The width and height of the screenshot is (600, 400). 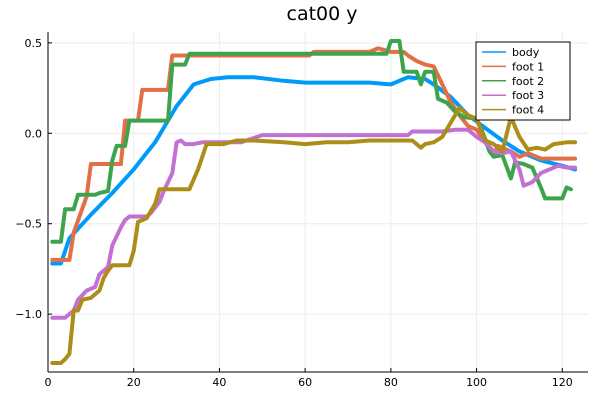 What do you see at coordinates (322, 14) in the screenshot?
I see `chart-title: cat00 y` at bounding box center [322, 14].